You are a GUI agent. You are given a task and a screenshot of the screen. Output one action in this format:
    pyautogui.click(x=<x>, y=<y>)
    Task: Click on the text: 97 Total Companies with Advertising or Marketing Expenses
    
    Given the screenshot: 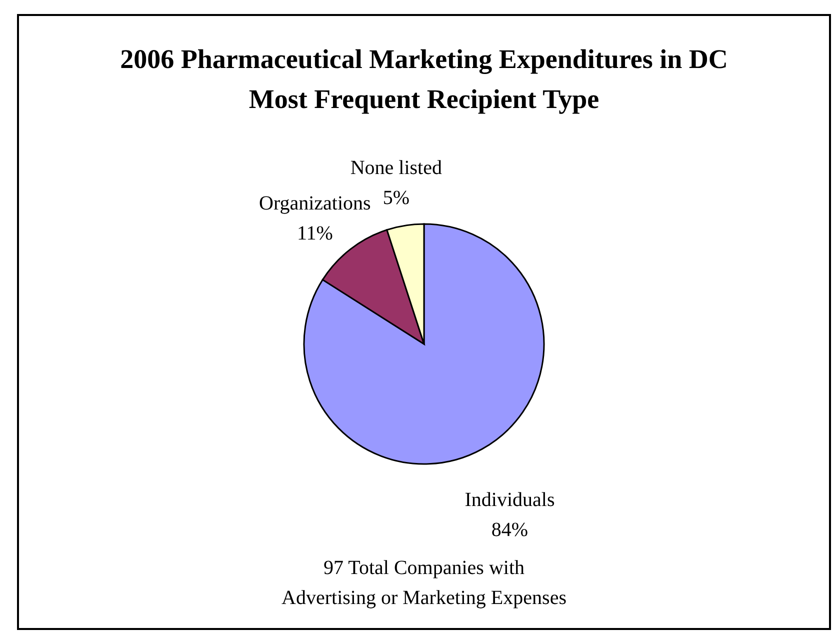 What is the action you would take?
    pyautogui.click(x=424, y=583)
    